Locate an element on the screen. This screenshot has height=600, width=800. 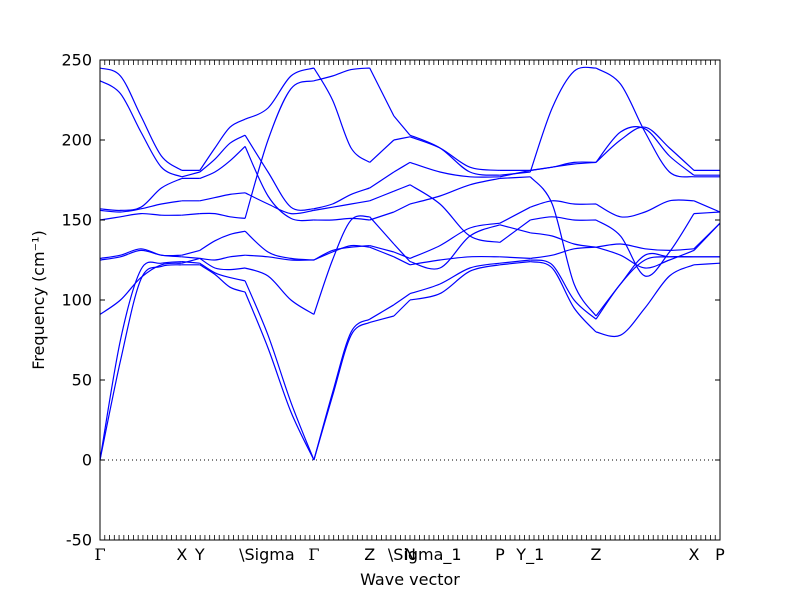
x-tick-label-7: N is located at coordinates (410, 554).